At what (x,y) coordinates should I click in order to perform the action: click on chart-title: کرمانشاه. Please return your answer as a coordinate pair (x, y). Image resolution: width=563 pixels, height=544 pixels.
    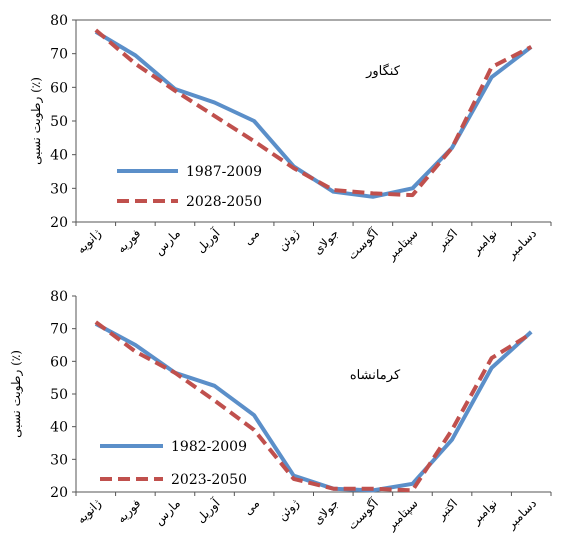
    Looking at the image, I should click on (375, 375).